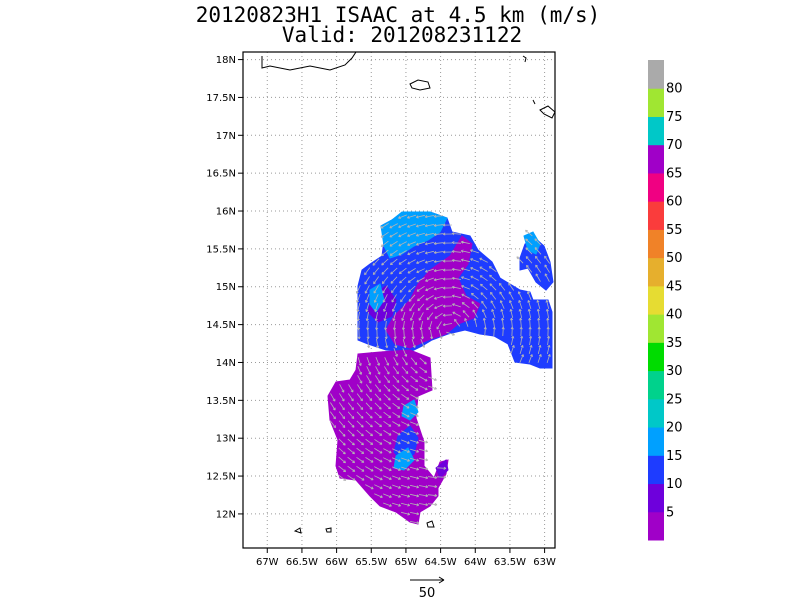 This screenshot has width=800, height=600. What do you see at coordinates (674, 315) in the screenshot?
I see `colorbar-label: 40` at bounding box center [674, 315].